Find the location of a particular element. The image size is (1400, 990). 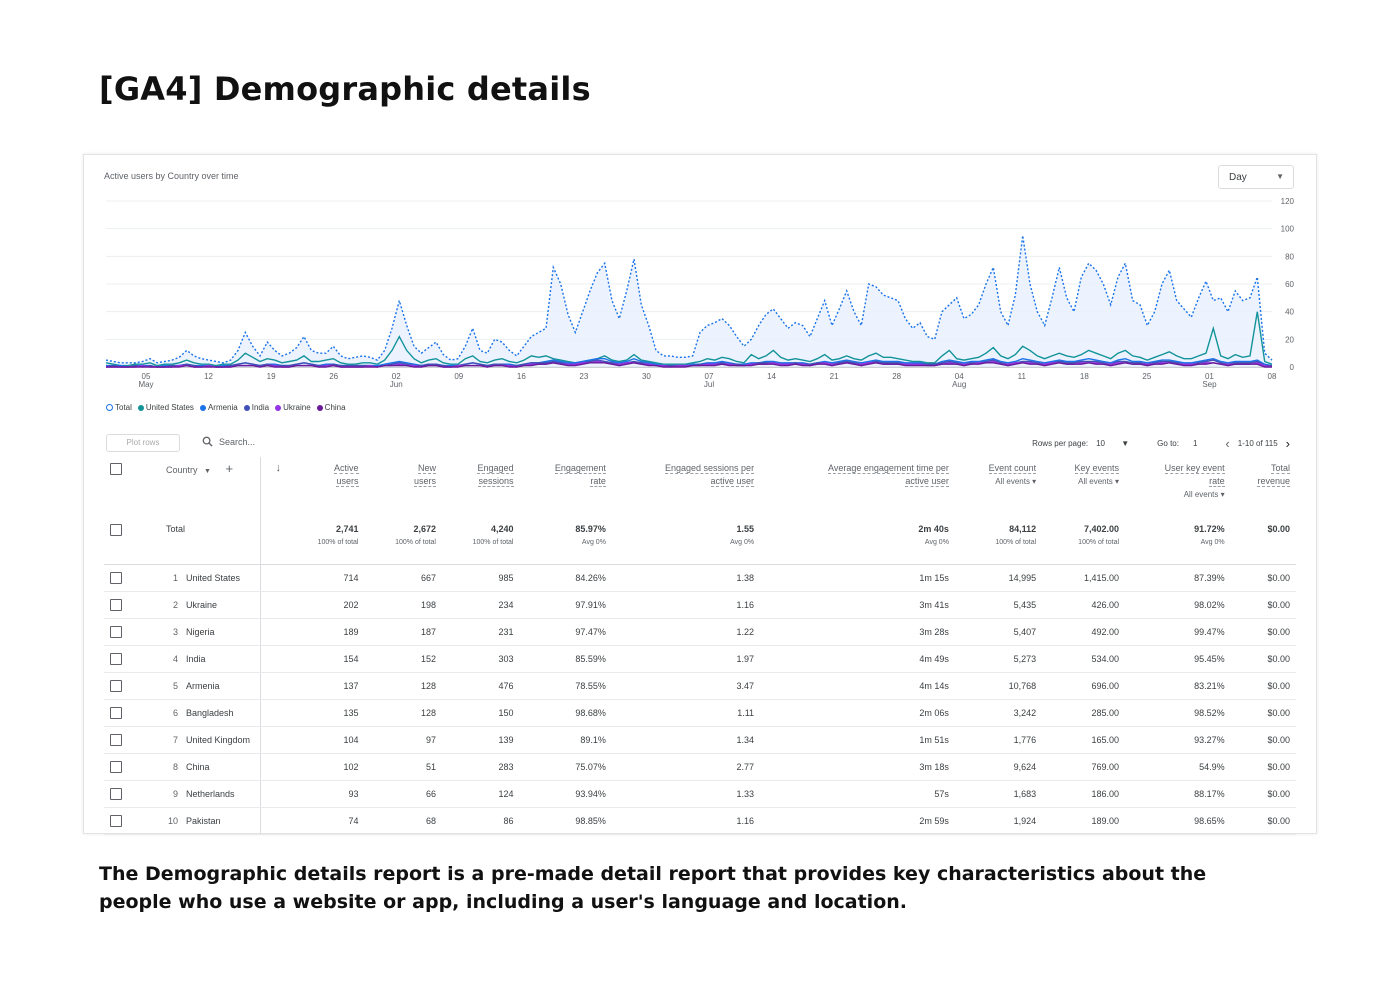

goto-label: Go to: is located at coordinates (1168, 443).